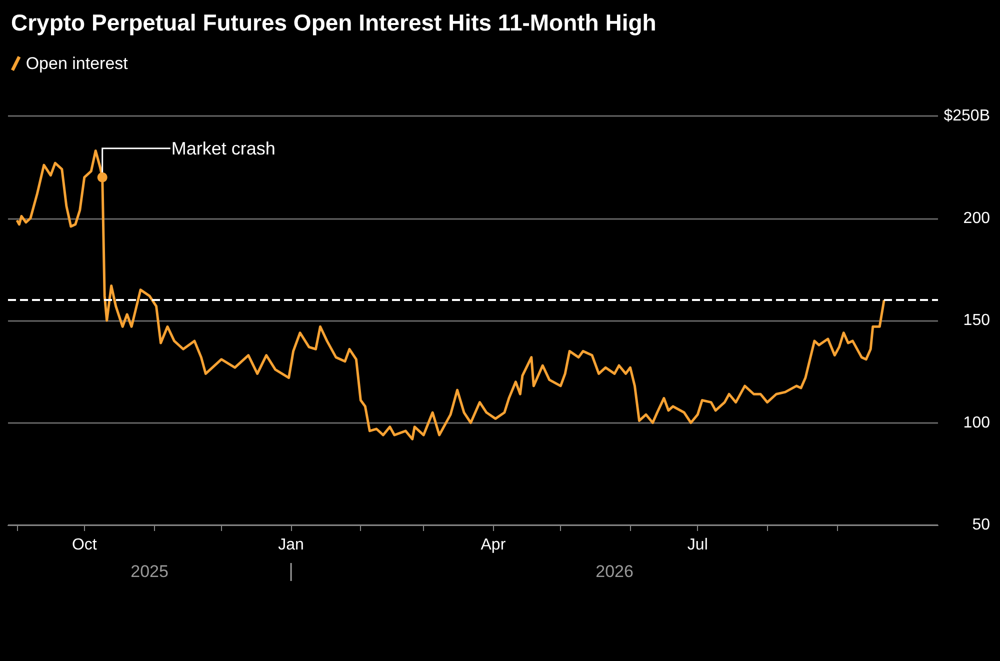 This screenshot has width=1000, height=661. What do you see at coordinates (976, 218) in the screenshot?
I see `y-tick-label: 200` at bounding box center [976, 218].